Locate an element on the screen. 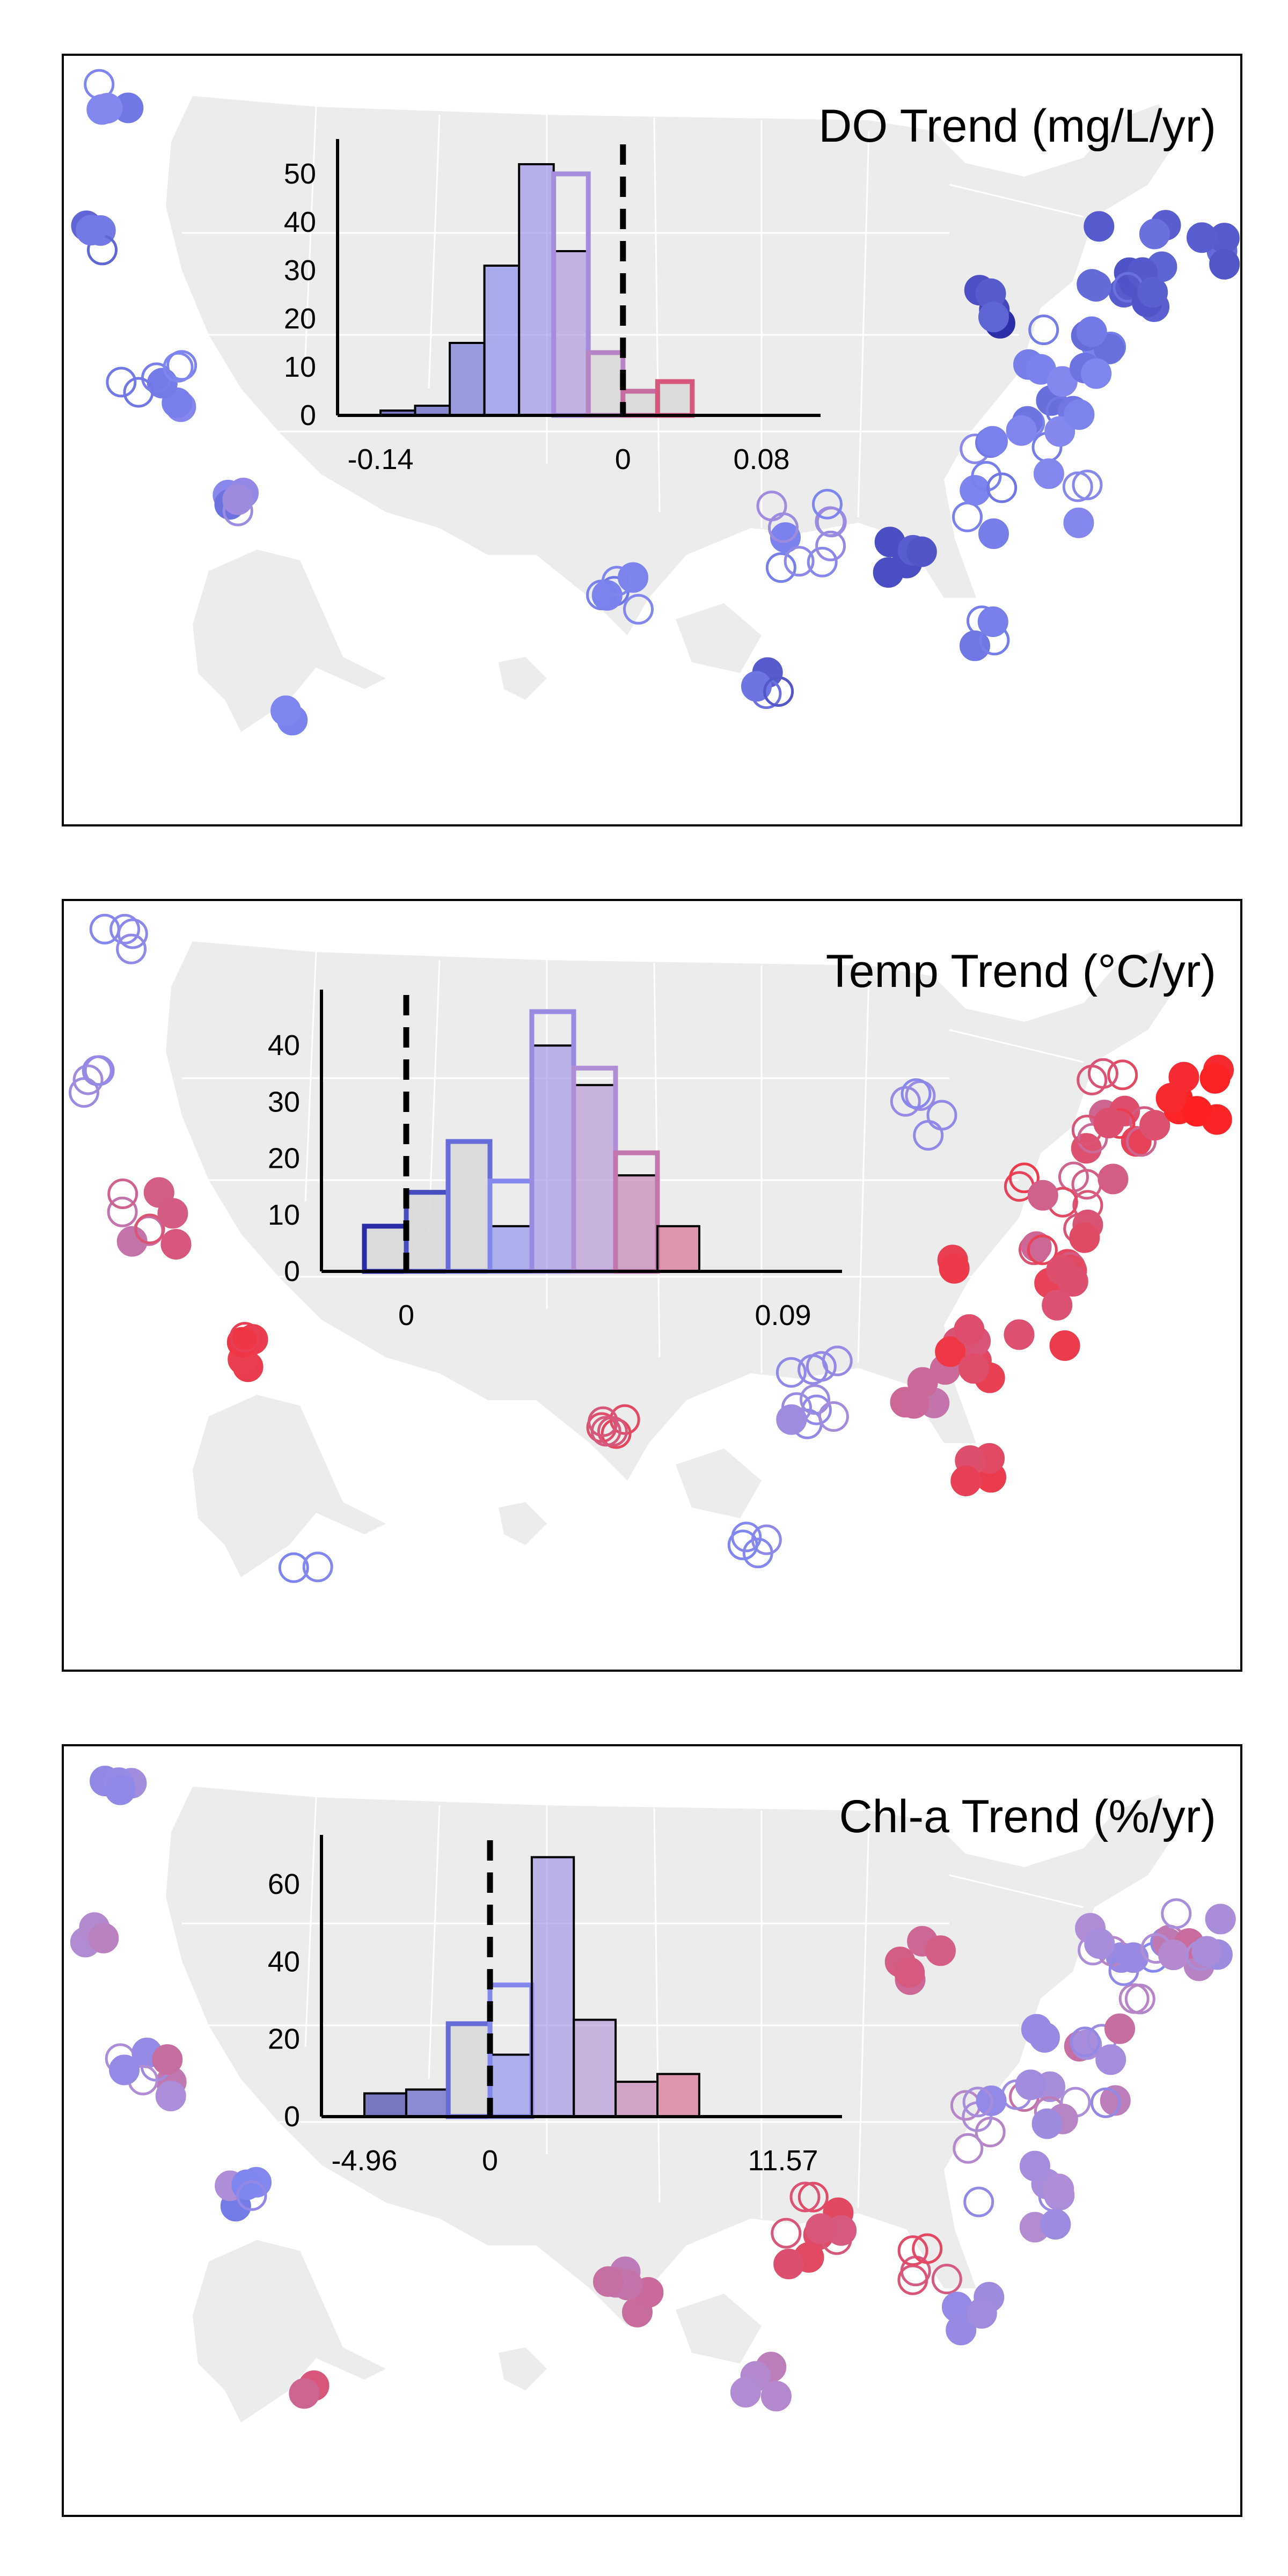 This screenshot has width=1288, height=2576. state-borders is located at coordinates (633, 317).